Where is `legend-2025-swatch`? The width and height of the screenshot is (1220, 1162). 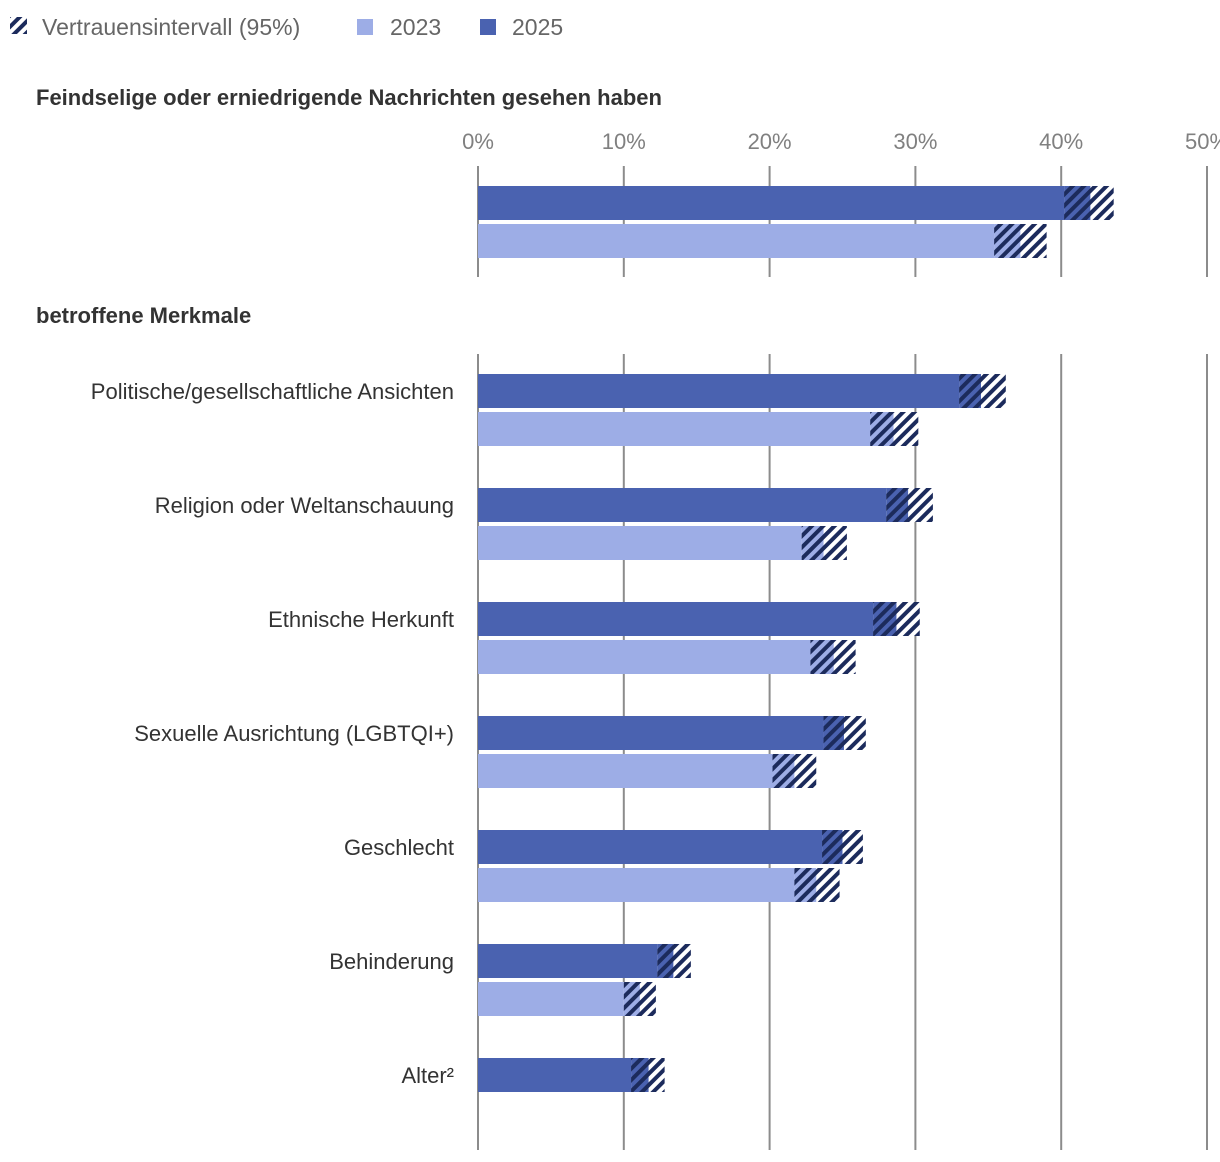 legend-2025-swatch is located at coordinates (488, 27).